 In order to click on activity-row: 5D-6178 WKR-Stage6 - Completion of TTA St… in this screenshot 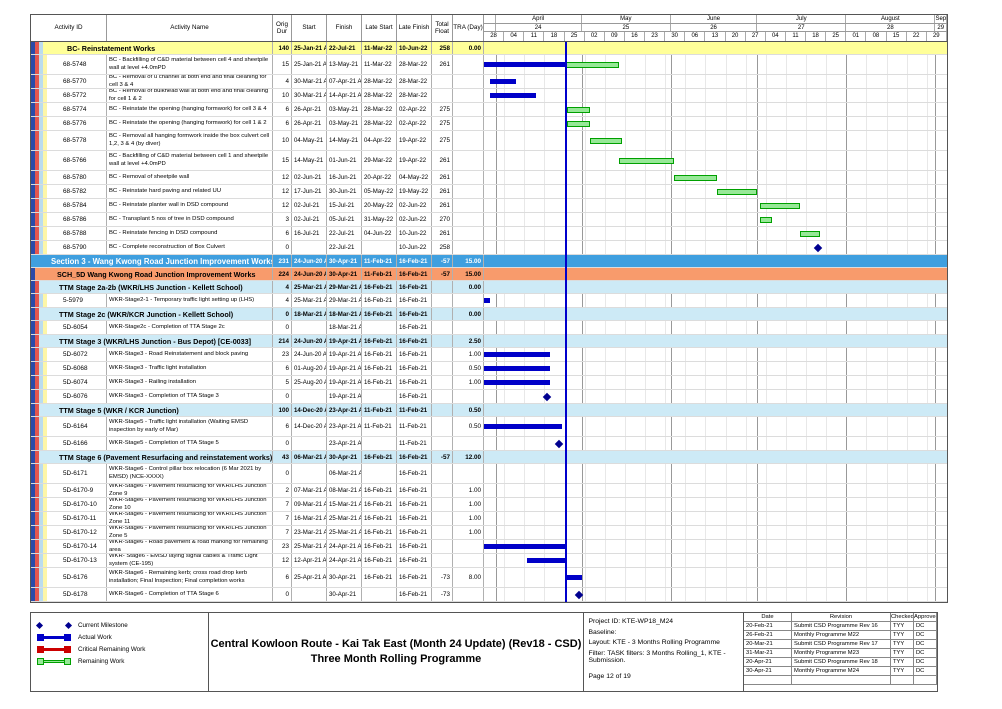, I will do `click(489, 595)`.